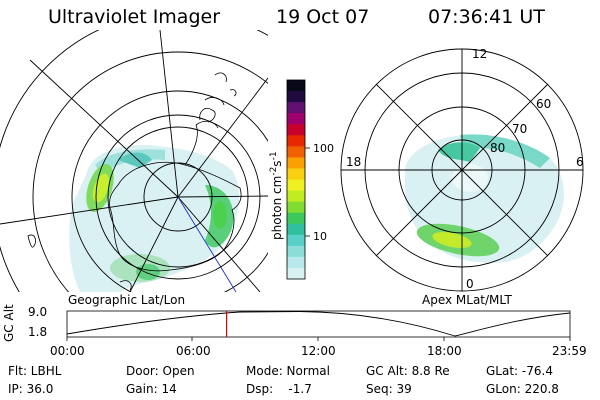 Image resolution: width=600 pixels, height=400 pixels. I want to click on left-panel-caption: Geographic Lat/Lon, so click(127, 300).